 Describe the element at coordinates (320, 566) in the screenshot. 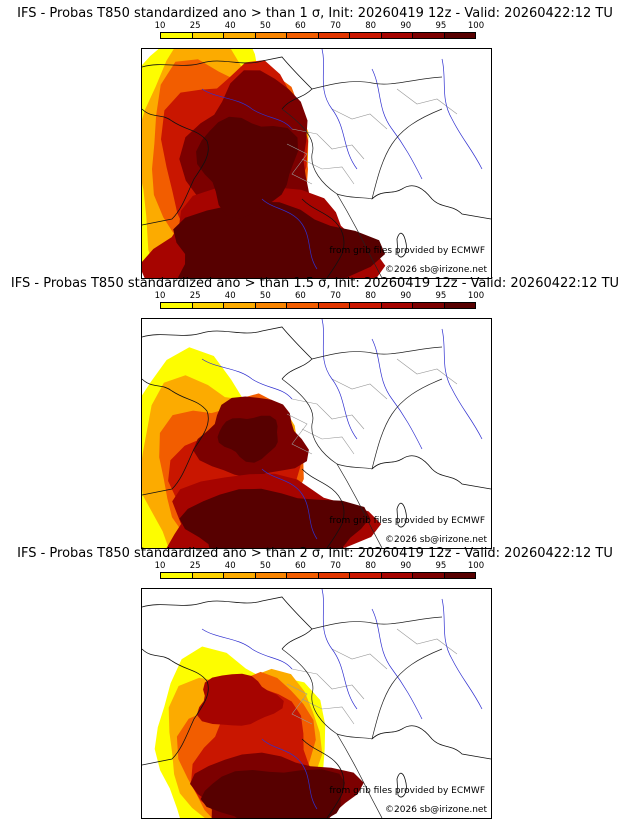

I see `colorbar-labels: 10 25 40 50 60 70 80 90 95 100` at that location.